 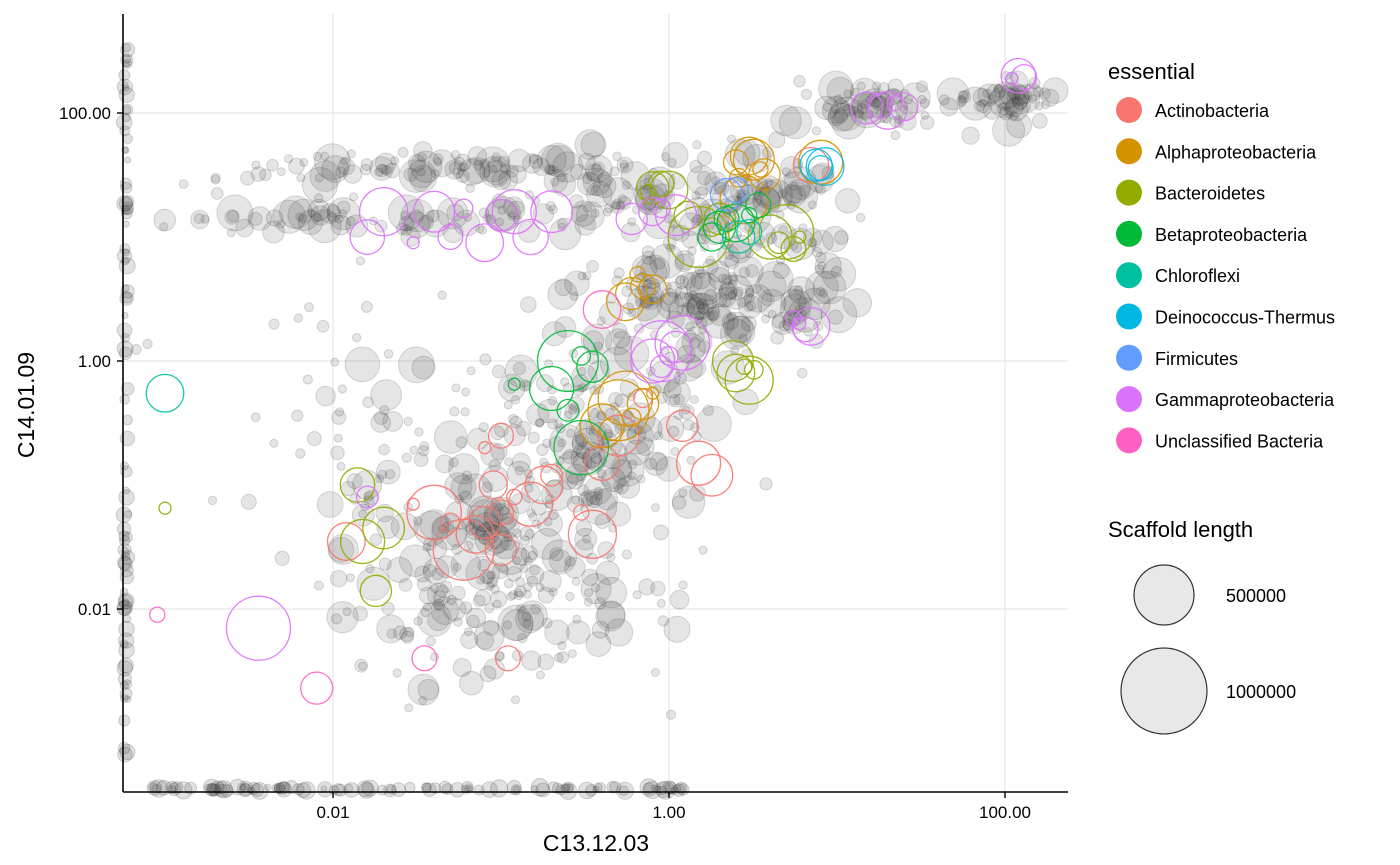 I want to click on point-chloroflexi, so click(x=749, y=231).